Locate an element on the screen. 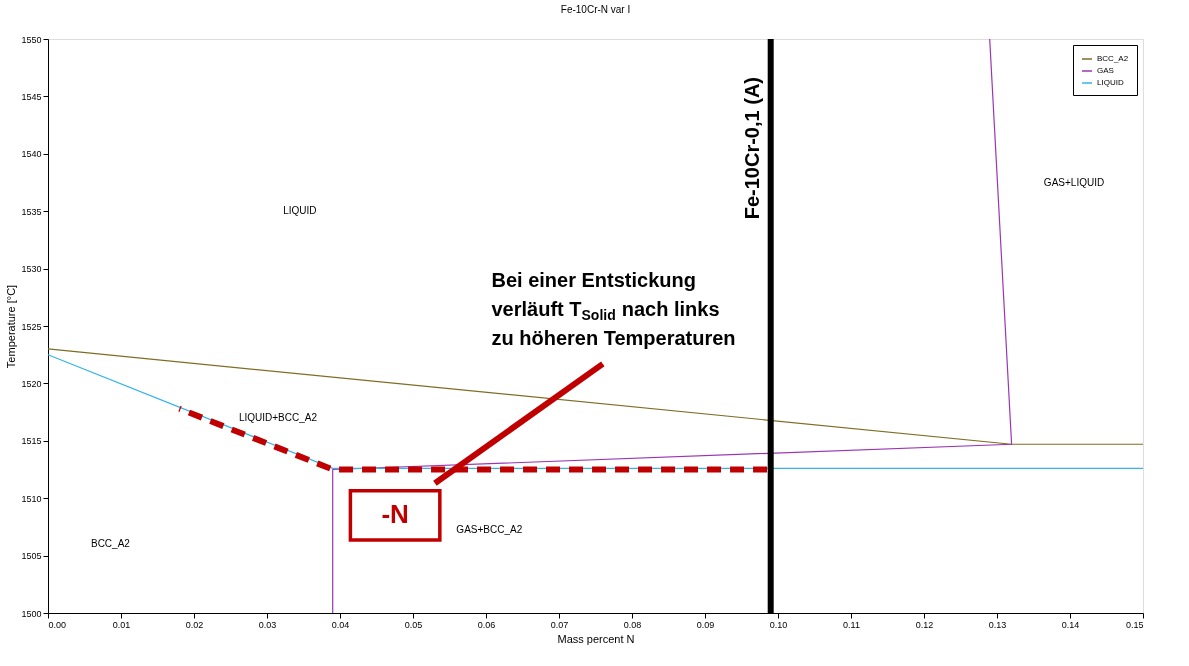 The width and height of the screenshot is (1189, 666). legend-label: BCC_A2 is located at coordinates (1113, 58).